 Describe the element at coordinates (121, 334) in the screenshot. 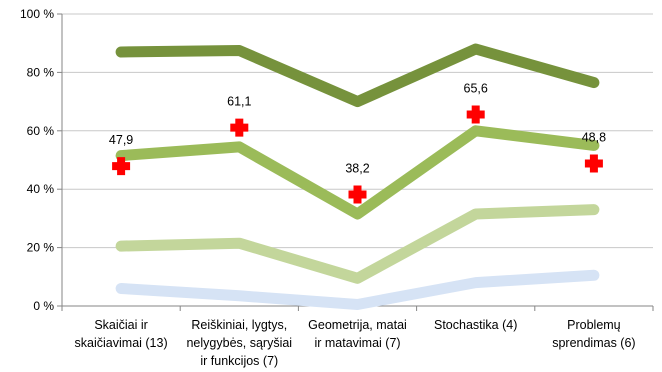

I see `x-category-label: Skaičiai ir skaičiavimai (13)` at that location.